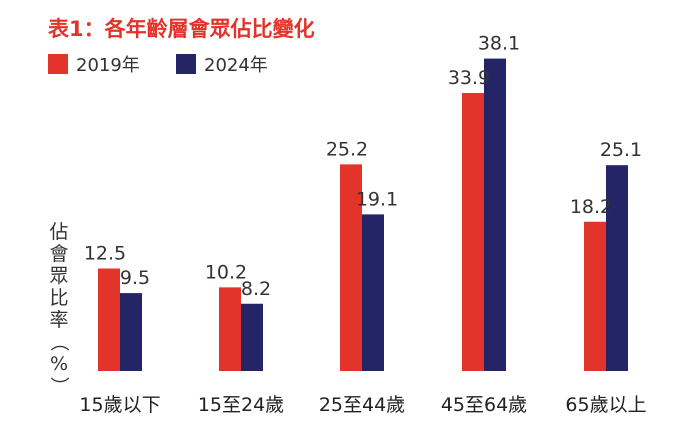 This screenshot has height=426, width=698. Describe the element at coordinates (373, 292) in the screenshot. I see `bar-2024年-25至44歲` at that location.